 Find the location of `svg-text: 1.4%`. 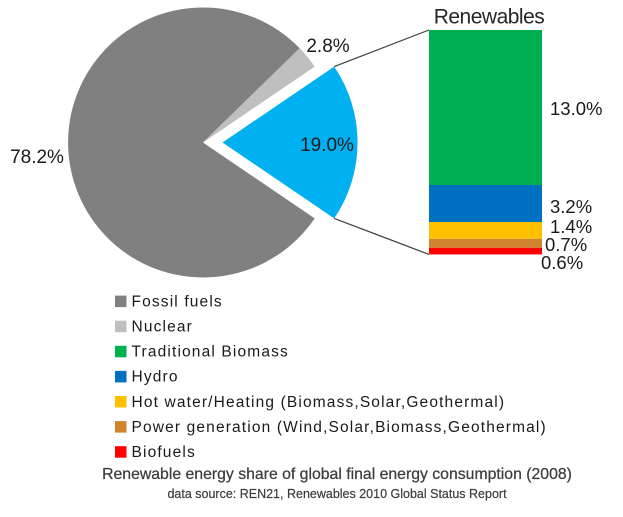

svg-text: 1.4% is located at coordinates (571, 226).